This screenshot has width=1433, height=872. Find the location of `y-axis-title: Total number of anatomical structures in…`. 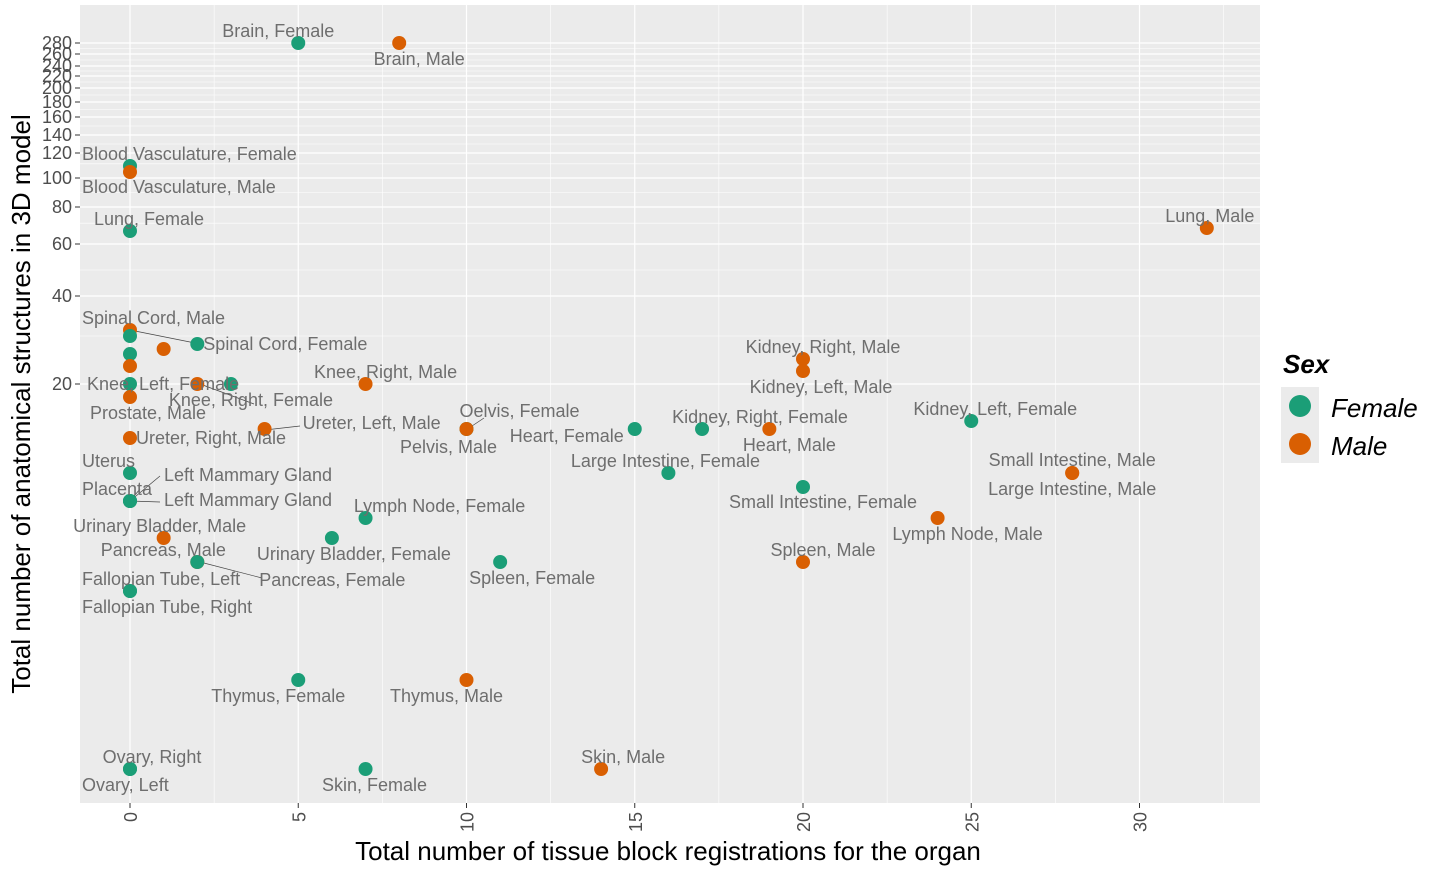

y-axis-title: Total number of anatomical structures in… is located at coordinates (21, 404).